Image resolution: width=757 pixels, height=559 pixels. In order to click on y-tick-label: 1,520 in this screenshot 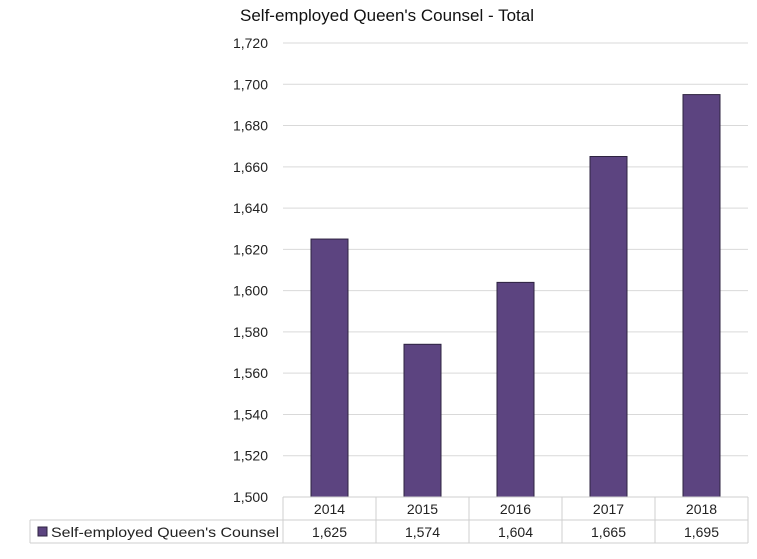, I will do `click(250, 456)`.